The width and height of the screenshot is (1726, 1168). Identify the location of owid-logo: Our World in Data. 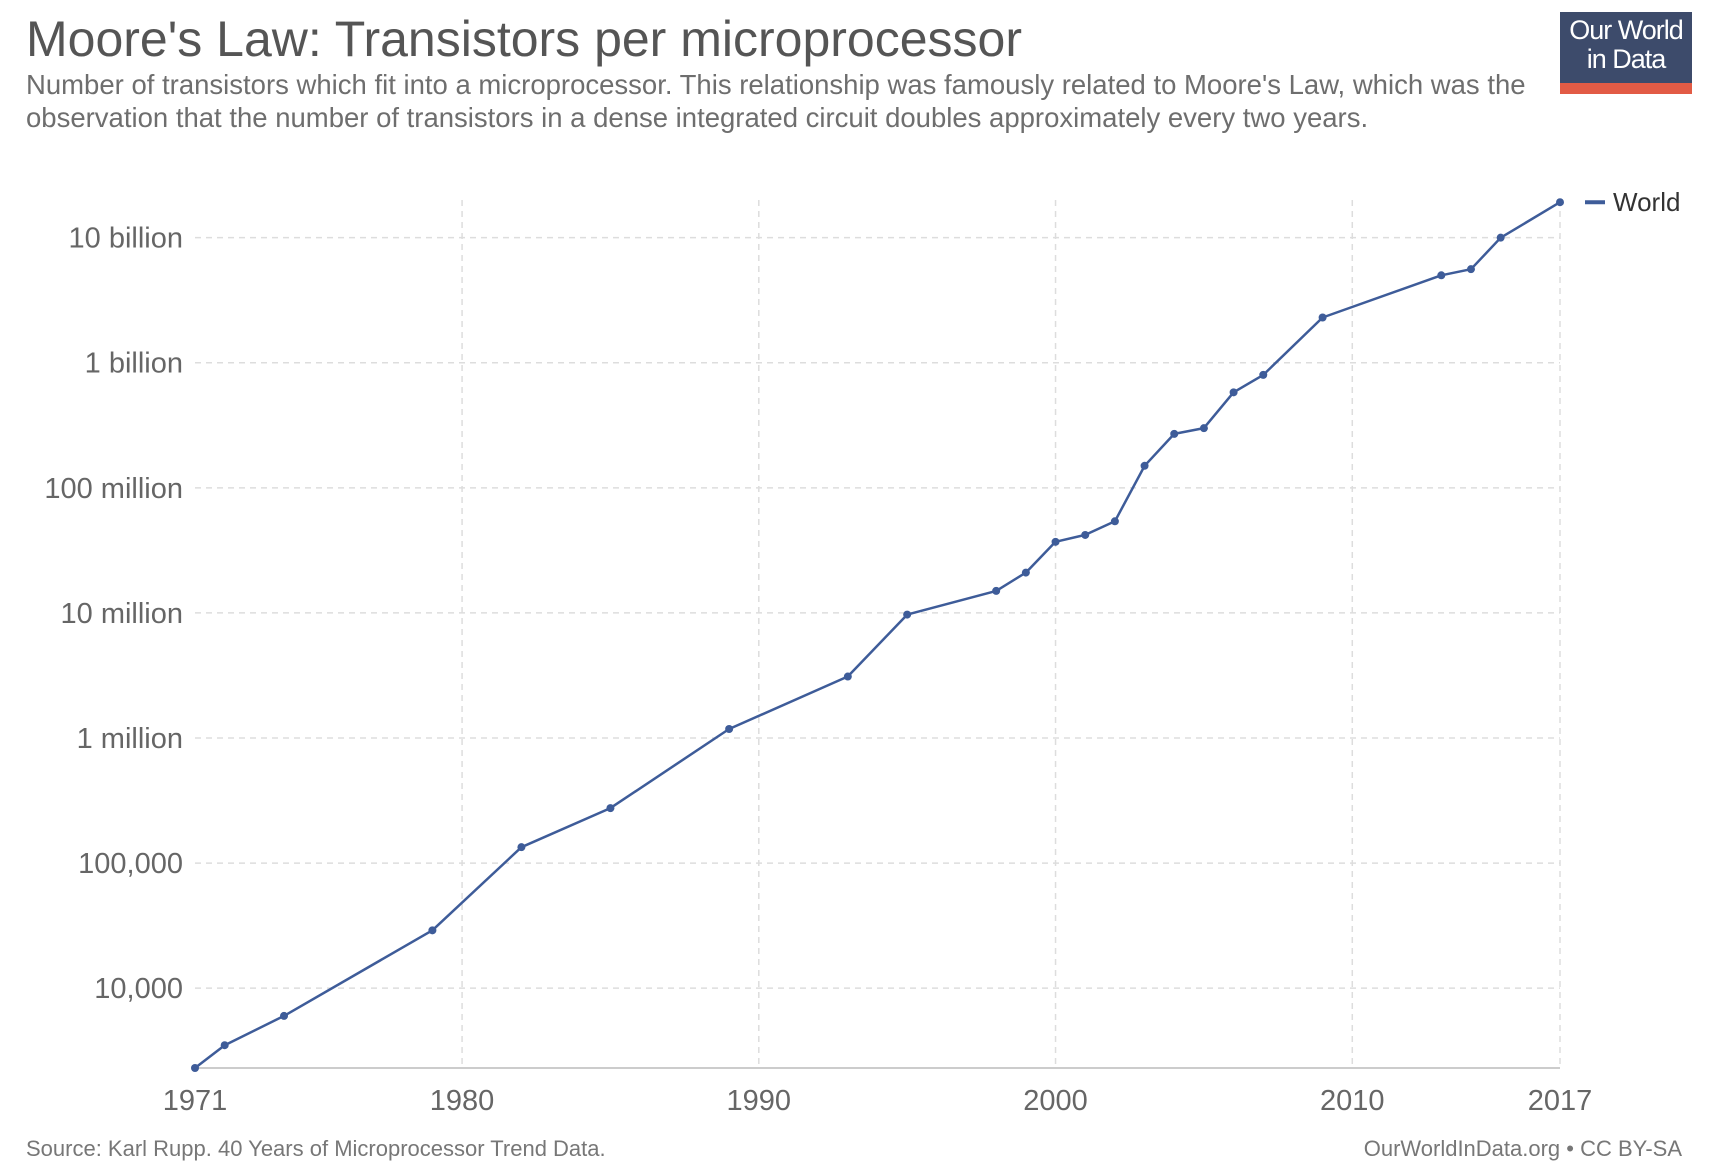
(1626, 53).